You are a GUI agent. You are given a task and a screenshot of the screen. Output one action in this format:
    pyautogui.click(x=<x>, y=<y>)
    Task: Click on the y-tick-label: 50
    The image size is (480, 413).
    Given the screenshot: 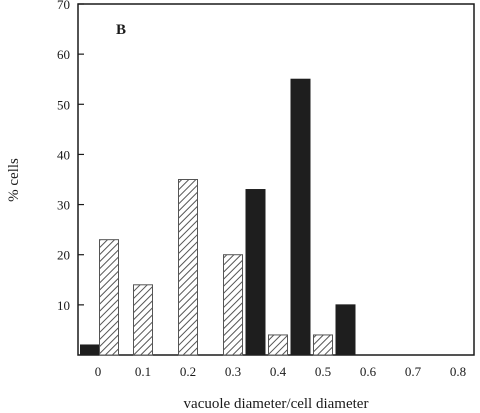 What is the action you would take?
    pyautogui.click(x=63, y=104)
    